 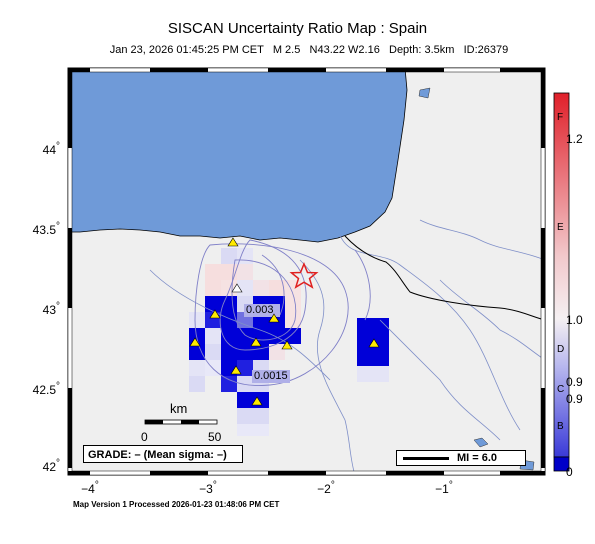 I want to click on colorbar-letter: C, so click(x=561, y=389).